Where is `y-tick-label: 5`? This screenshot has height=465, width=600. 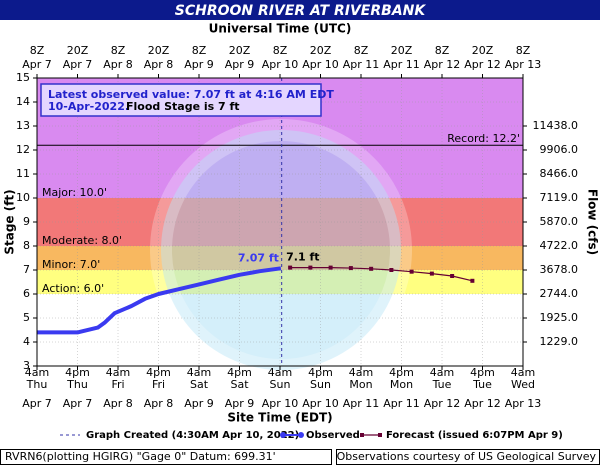
y-tick-label: 5 is located at coordinates (26, 317).